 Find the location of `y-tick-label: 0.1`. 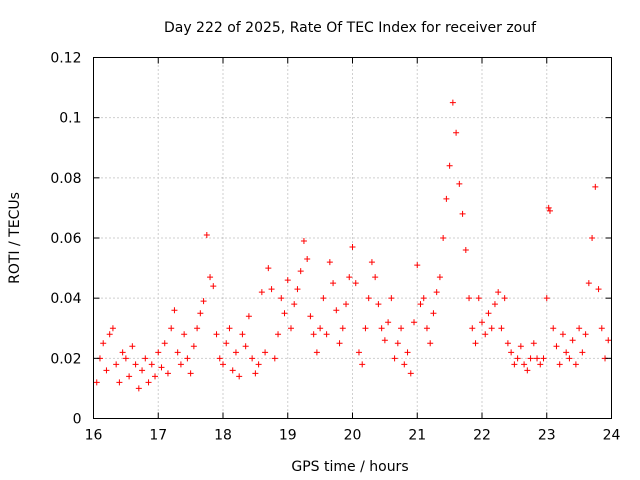

y-tick-label: 0.1 is located at coordinates (70, 119).